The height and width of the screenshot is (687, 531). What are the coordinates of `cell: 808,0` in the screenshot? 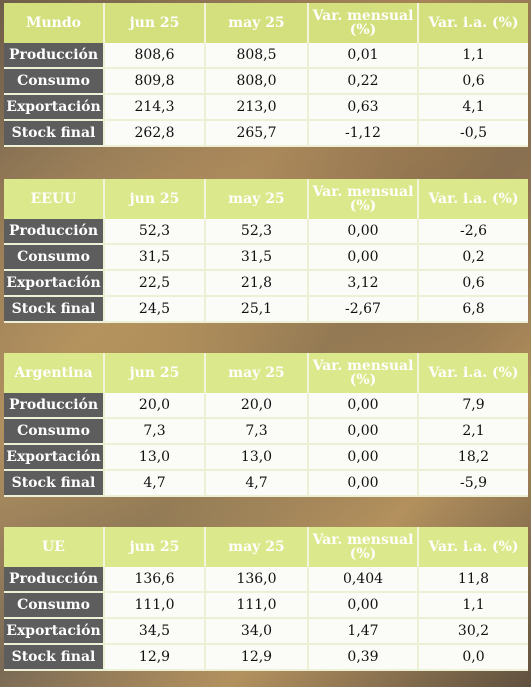 It's located at (257, 82).